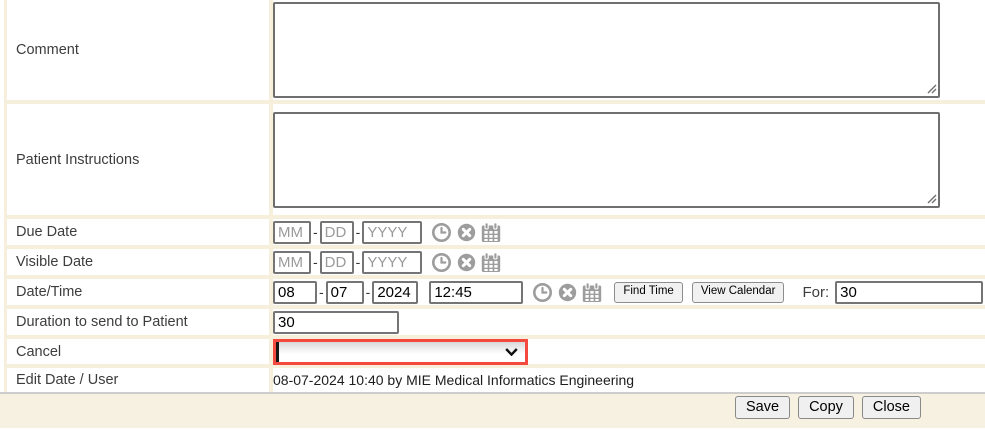 This screenshot has height=430, width=985. I want to click on cancel-field-cell, so click(629, 351).